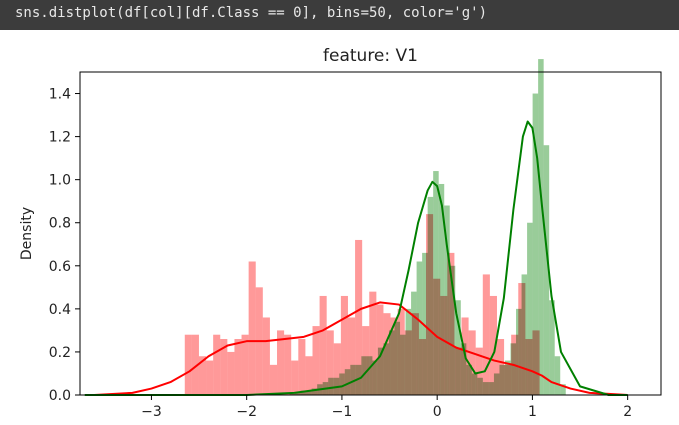 This screenshot has height=425, width=679. I want to click on chart-title: feature: V1, so click(370, 56).